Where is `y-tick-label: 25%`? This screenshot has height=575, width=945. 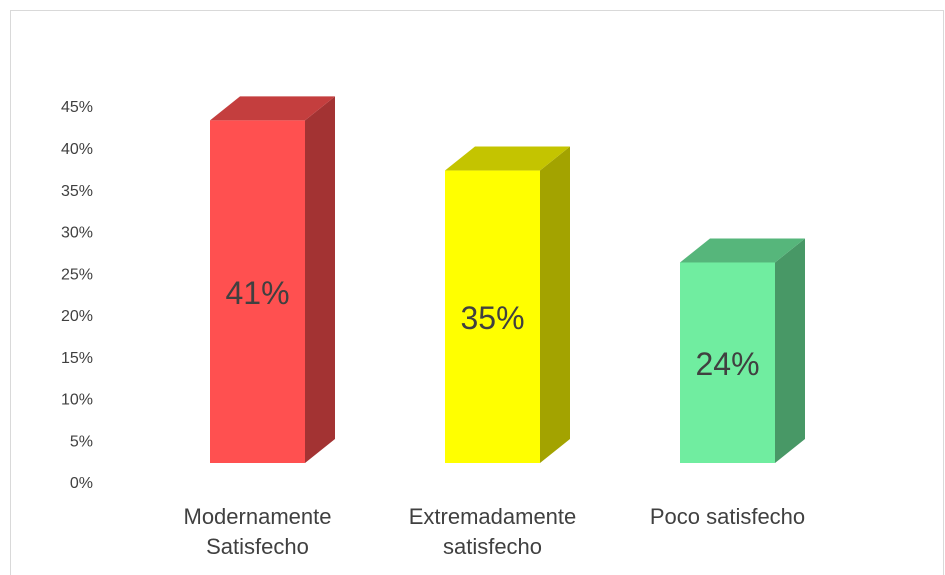
y-tick-label: 25% is located at coordinates (77, 274).